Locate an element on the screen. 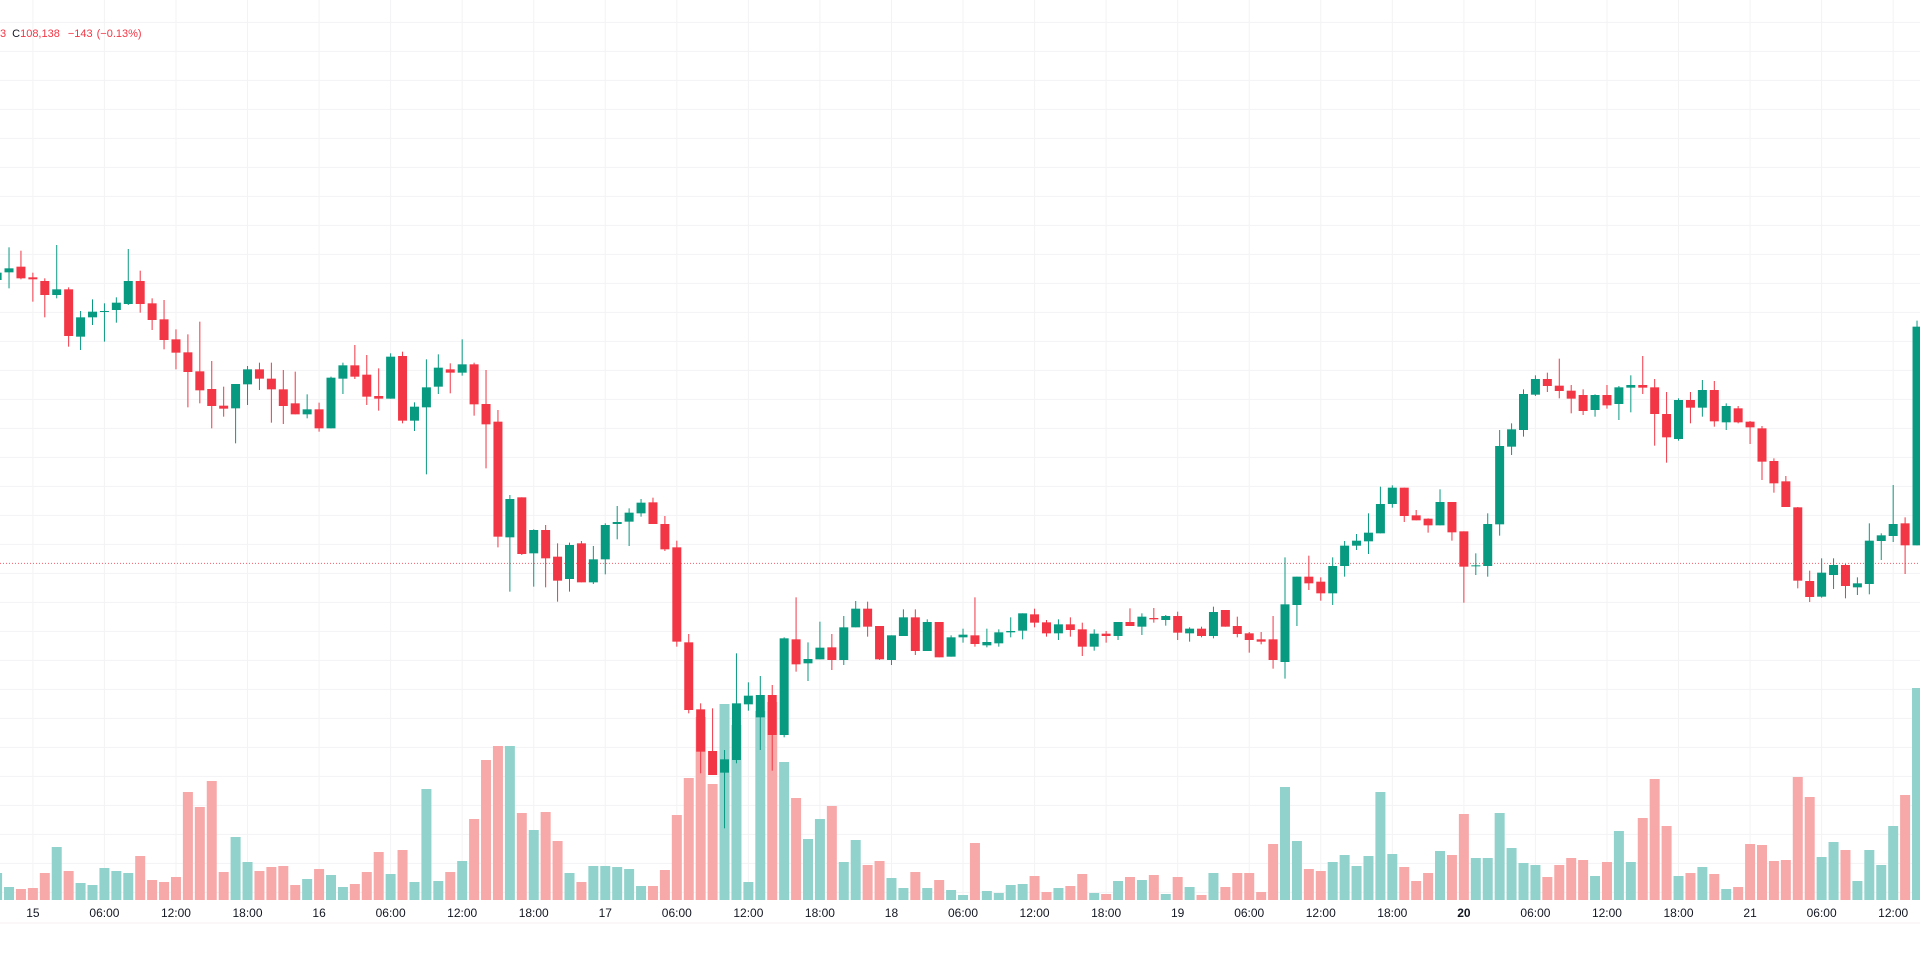 The width and height of the screenshot is (1920, 974). legend-change-pct: (−0.13%) is located at coordinates (119, 34).